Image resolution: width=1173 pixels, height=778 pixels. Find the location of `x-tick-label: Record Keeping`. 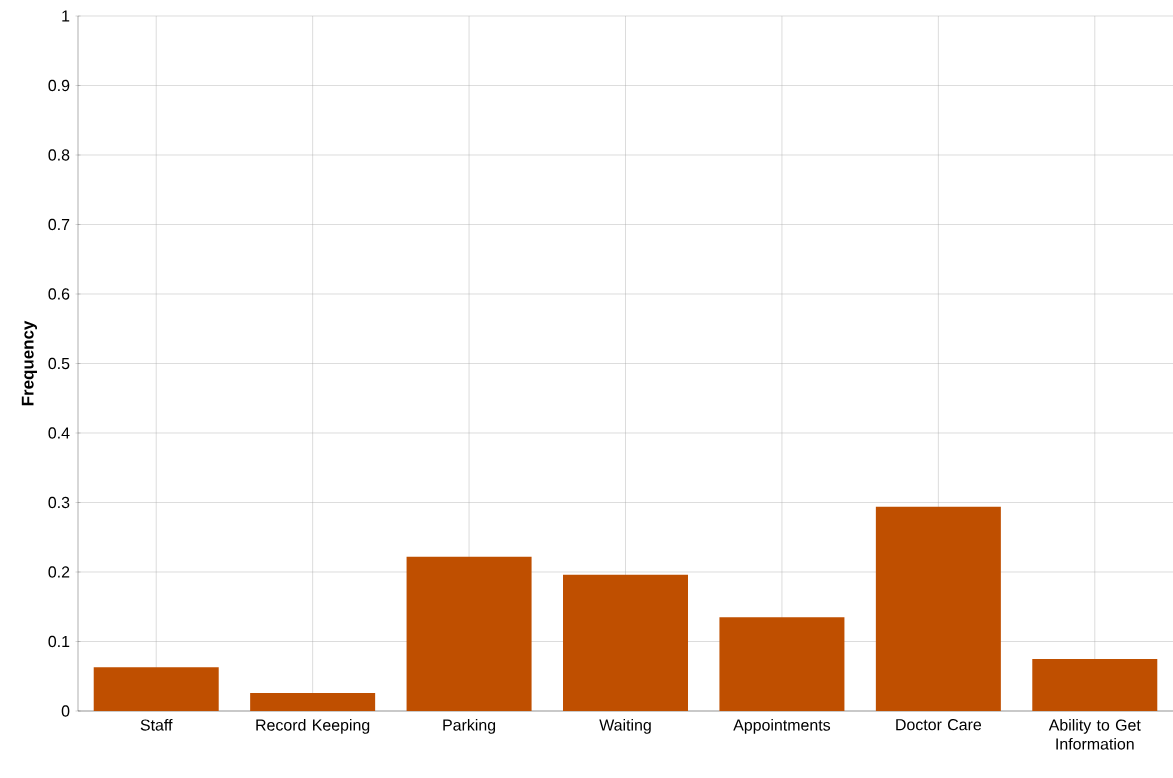

x-tick-label: Record Keeping is located at coordinates (313, 726).